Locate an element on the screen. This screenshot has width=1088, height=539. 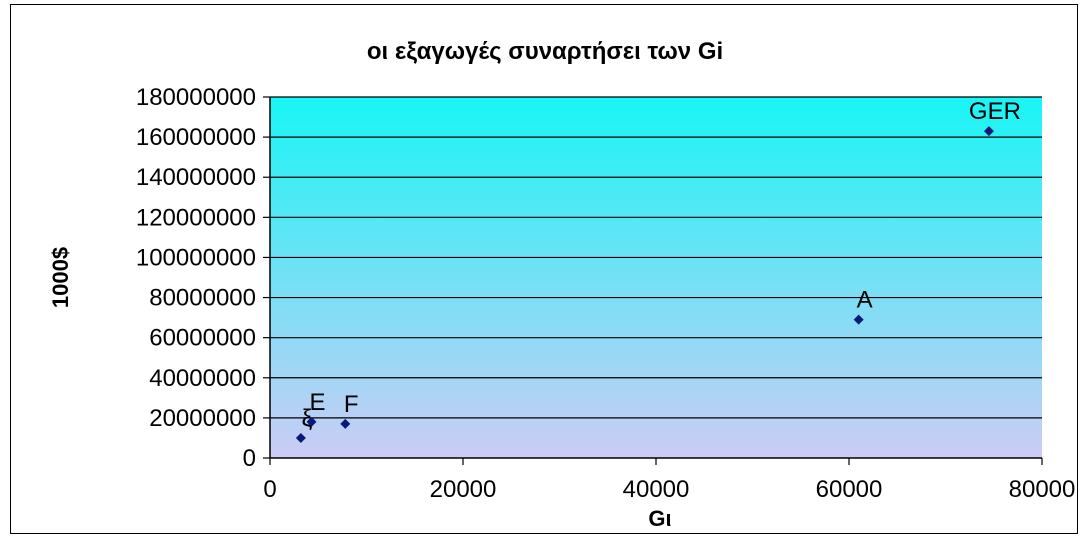
y-tick-label: 60000000 is located at coordinates (202, 338).